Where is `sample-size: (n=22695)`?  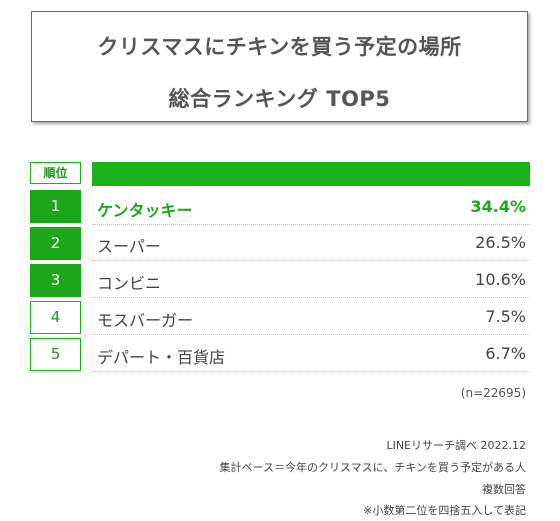 sample-size: (n=22695) is located at coordinates (493, 393).